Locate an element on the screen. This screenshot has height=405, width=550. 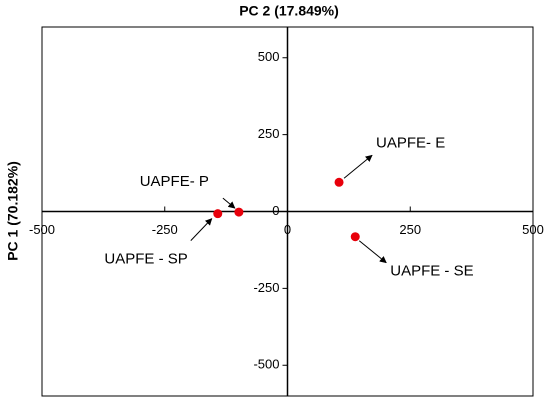
x-tick-label: -500 is located at coordinates (42, 229).